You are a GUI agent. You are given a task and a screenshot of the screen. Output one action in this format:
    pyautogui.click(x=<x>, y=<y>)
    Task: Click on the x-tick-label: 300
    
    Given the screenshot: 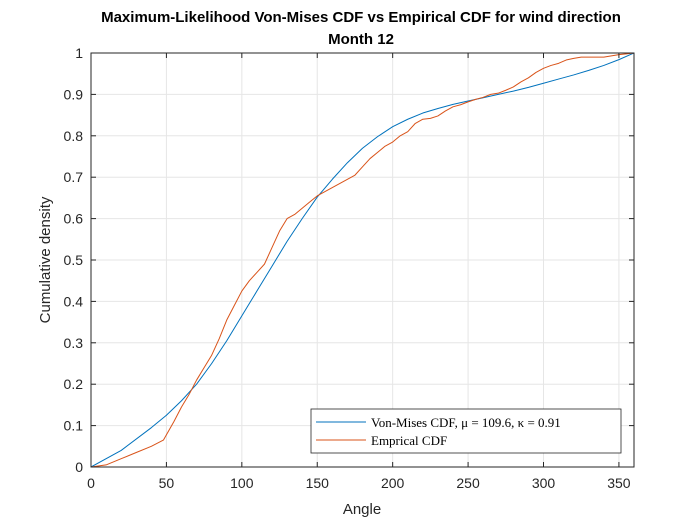 What is the action you would take?
    pyautogui.click(x=544, y=483)
    